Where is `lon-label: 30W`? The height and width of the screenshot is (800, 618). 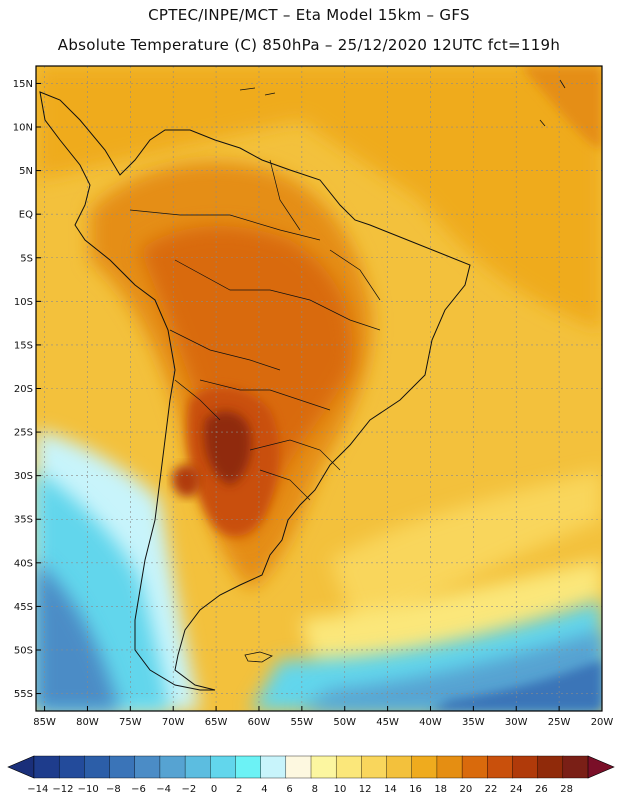
lon-label: 30W is located at coordinates (516, 722).